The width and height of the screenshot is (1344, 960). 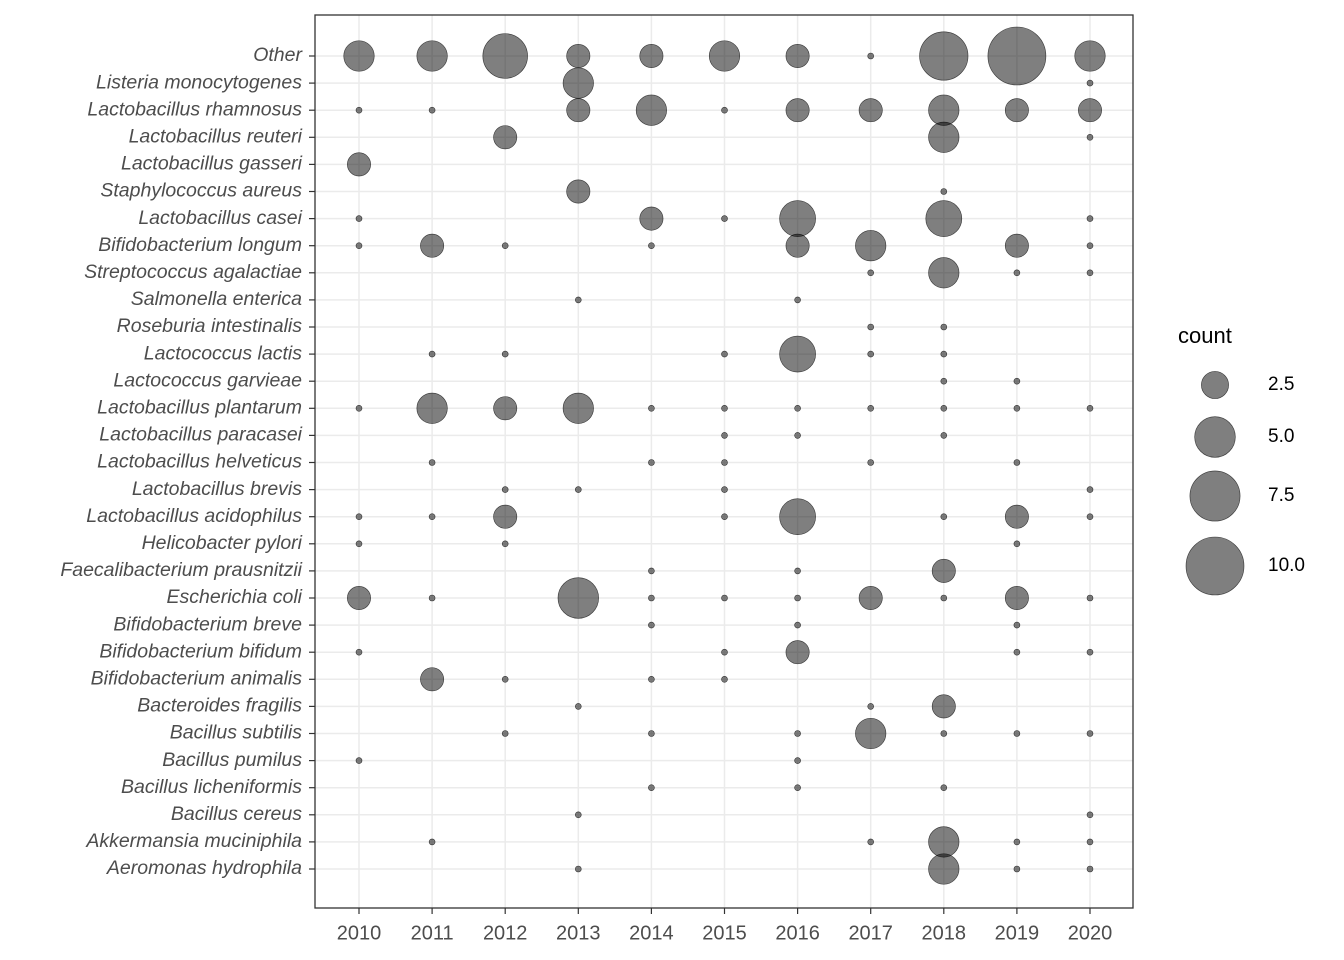 What do you see at coordinates (1205, 335) in the screenshot?
I see `legend-title: count` at bounding box center [1205, 335].